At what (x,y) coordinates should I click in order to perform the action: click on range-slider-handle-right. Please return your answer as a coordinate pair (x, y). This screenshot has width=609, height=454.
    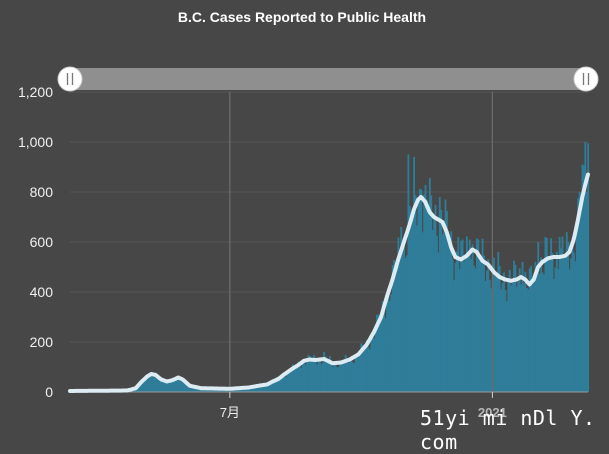
    Looking at the image, I should click on (586, 79).